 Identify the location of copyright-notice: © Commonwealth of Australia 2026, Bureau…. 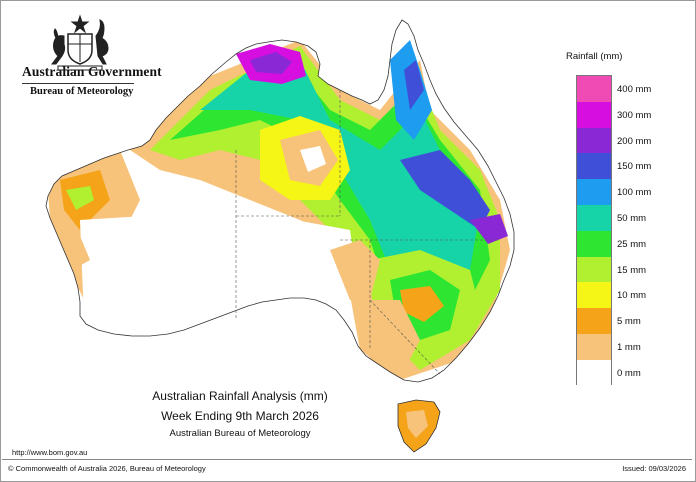
(107, 468).